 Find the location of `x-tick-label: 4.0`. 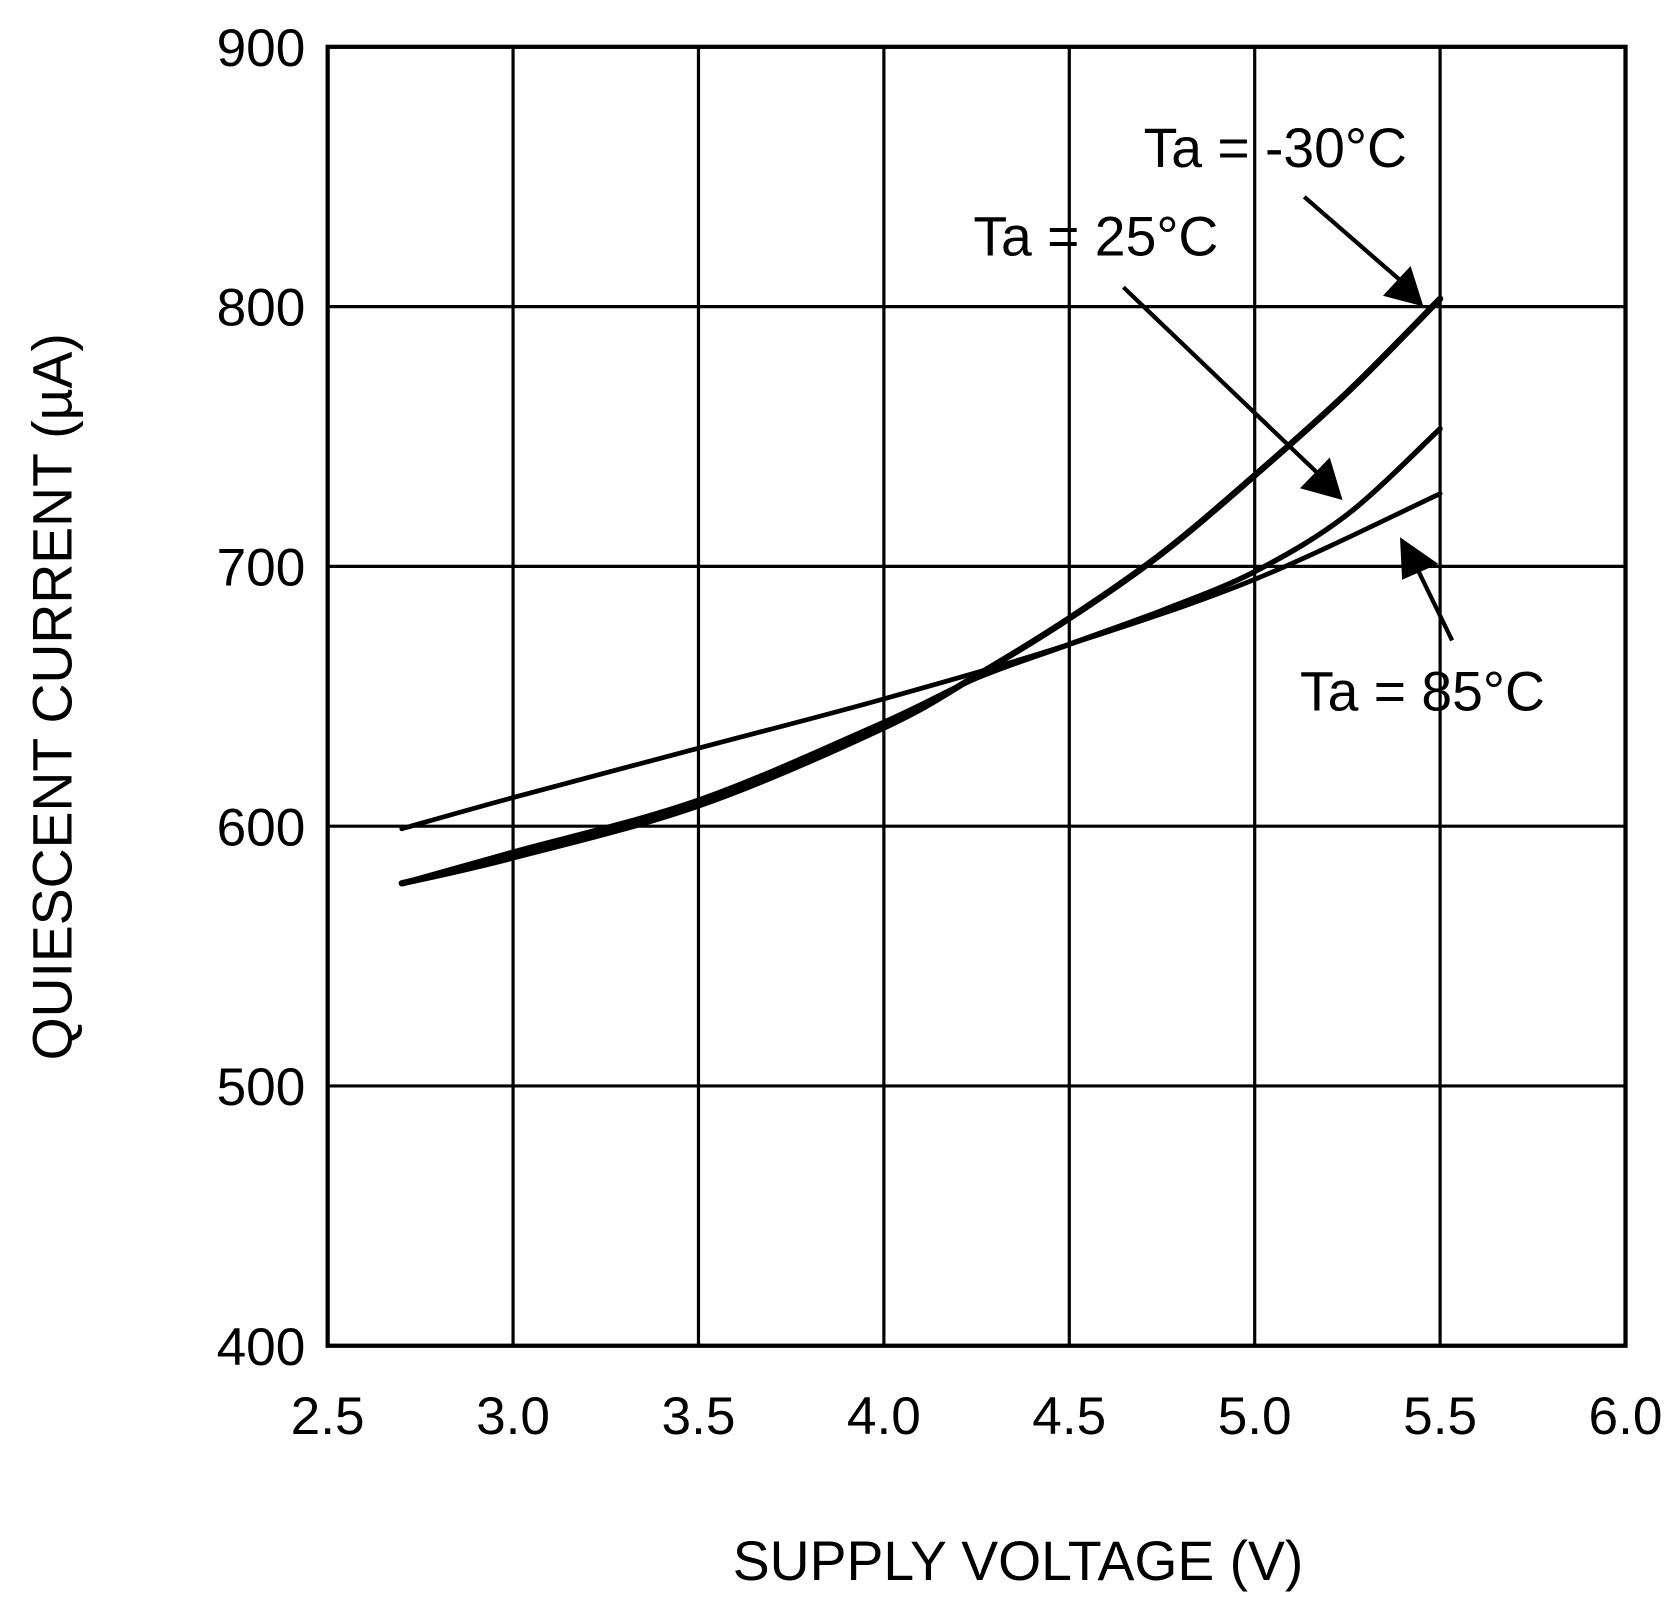

x-tick-label: 4.0 is located at coordinates (884, 1416).